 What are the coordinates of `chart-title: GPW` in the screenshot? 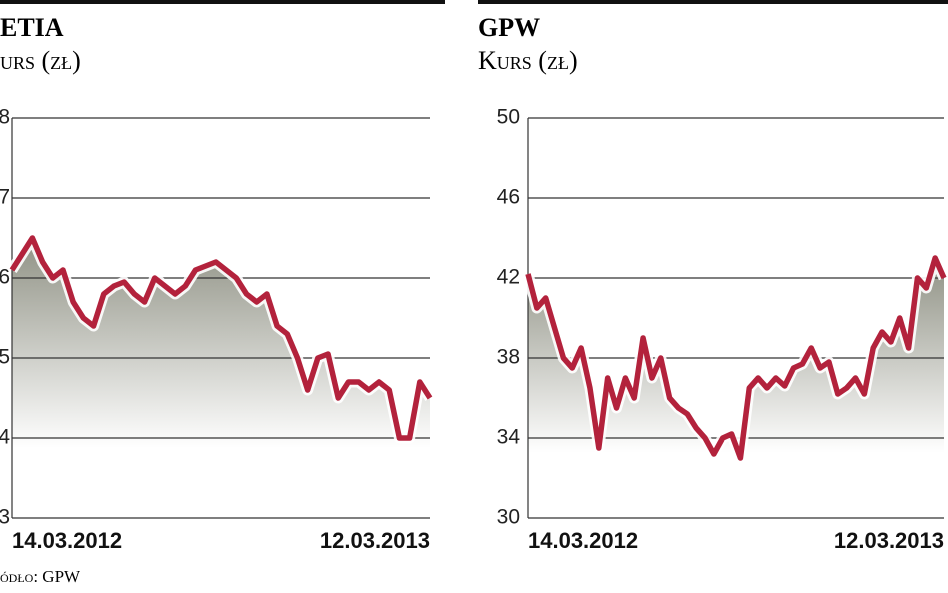 It's located at (509, 27).